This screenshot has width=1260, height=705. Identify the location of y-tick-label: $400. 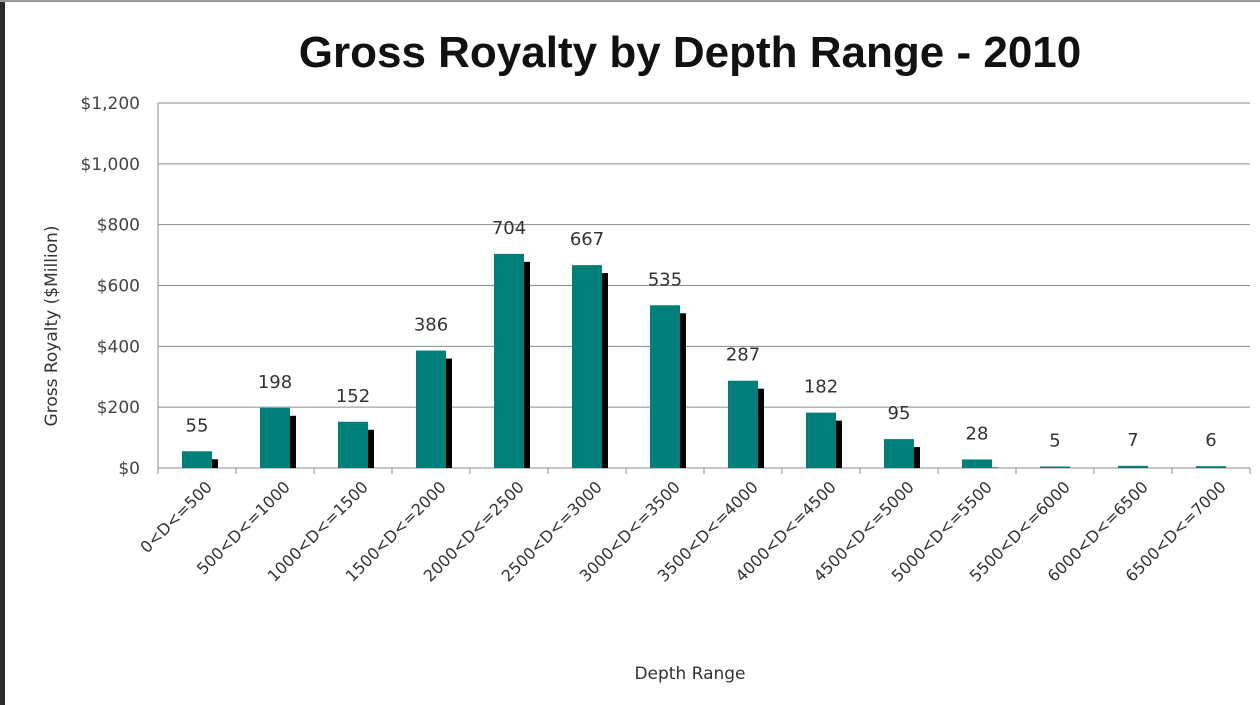
(118, 347).